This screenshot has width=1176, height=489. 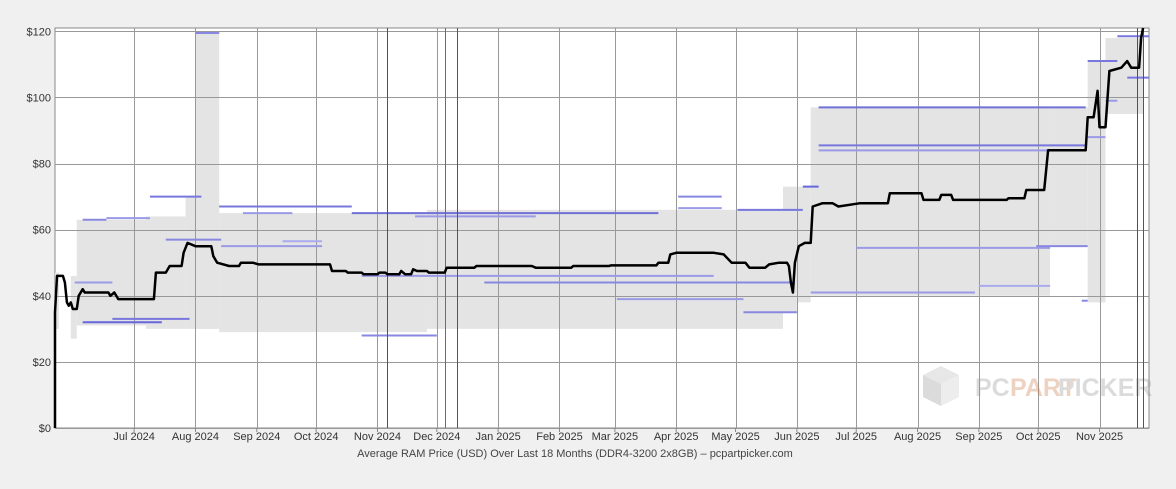 I want to click on x-tick-label: May 2025, so click(x=735, y=437).